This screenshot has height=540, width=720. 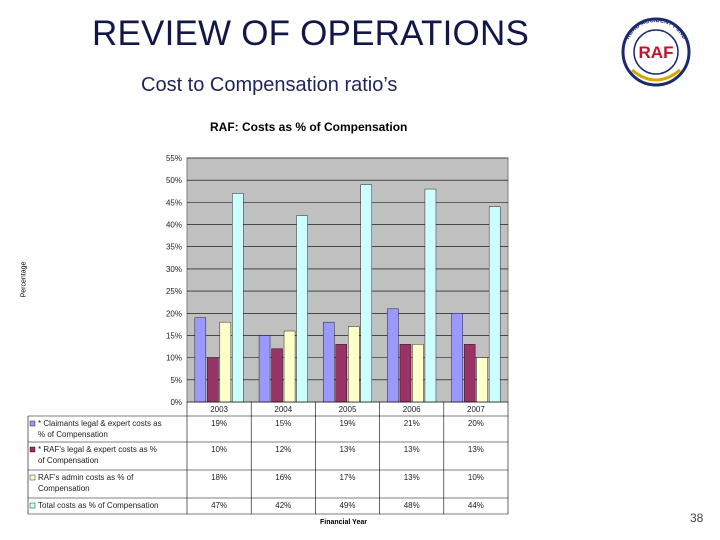 I want to click on bar-1-2007, so click(x=469, y=373).